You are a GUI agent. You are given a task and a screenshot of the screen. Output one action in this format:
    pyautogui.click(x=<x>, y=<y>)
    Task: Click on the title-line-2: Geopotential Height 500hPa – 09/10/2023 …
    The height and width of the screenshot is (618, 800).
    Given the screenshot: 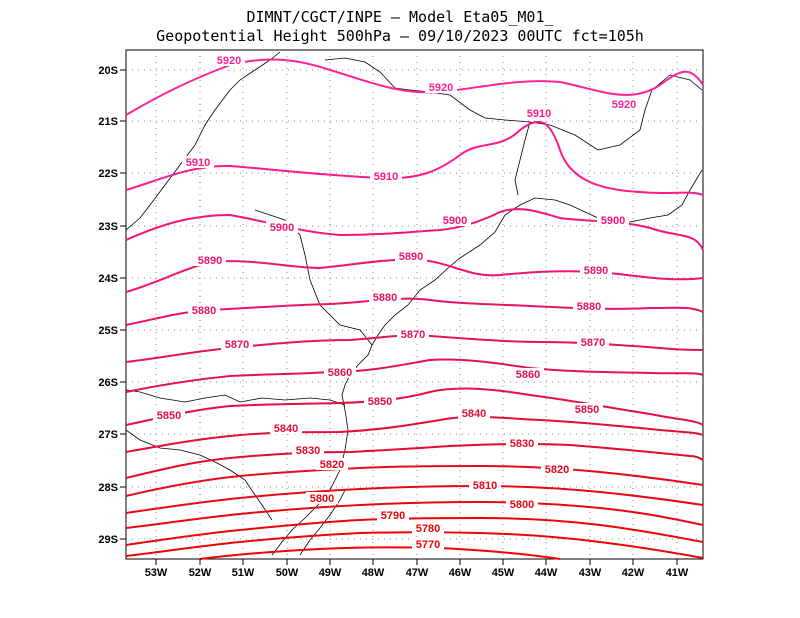 What is the action you would take?
    pyautogui.click(x=400, y=36)
    